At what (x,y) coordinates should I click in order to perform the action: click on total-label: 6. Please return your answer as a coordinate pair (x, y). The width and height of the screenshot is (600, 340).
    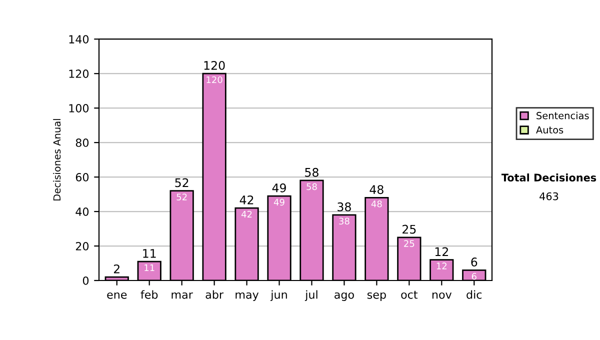
    Looking at the image, I should click on (474, 262).